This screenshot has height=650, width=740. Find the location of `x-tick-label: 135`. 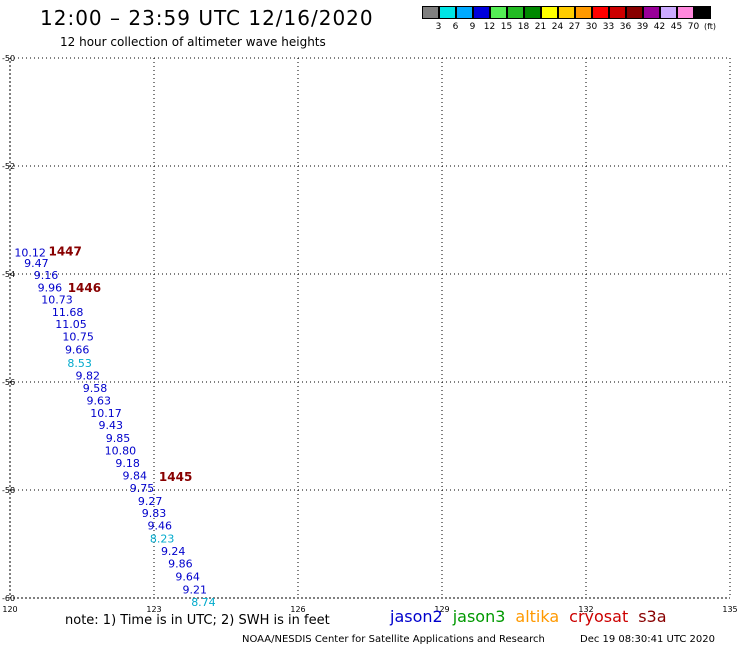

x-tick-label: 135 is located at coordinates (729, 609).